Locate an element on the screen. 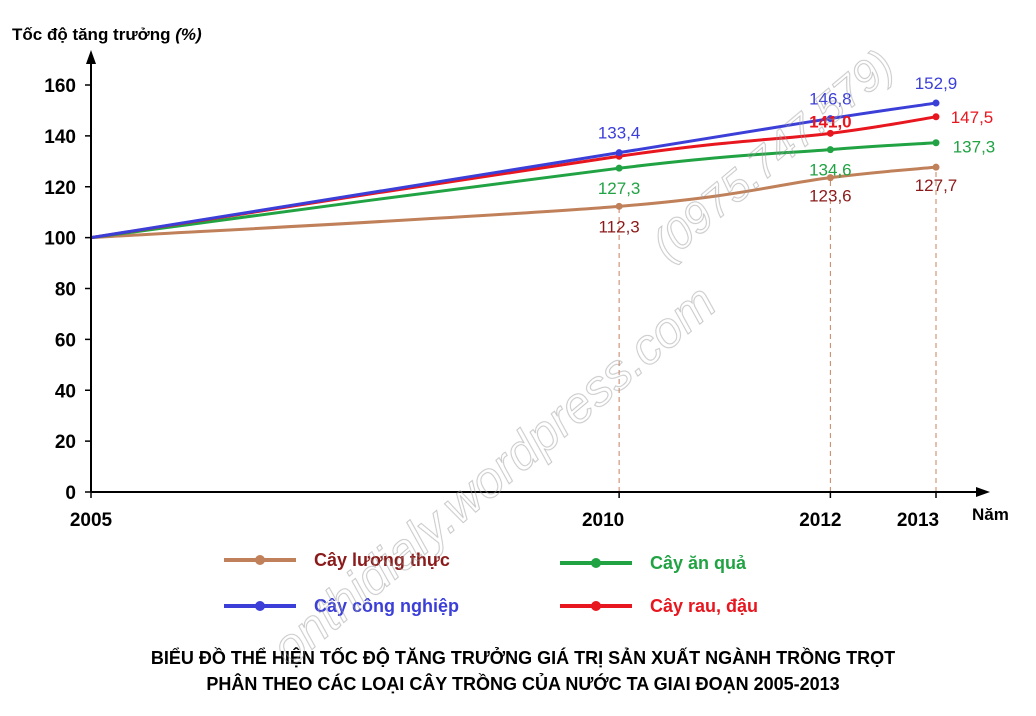 The height and width of the screenshot is (716, 1036). data-label: 127,7 is located at coordinates (936, 185).